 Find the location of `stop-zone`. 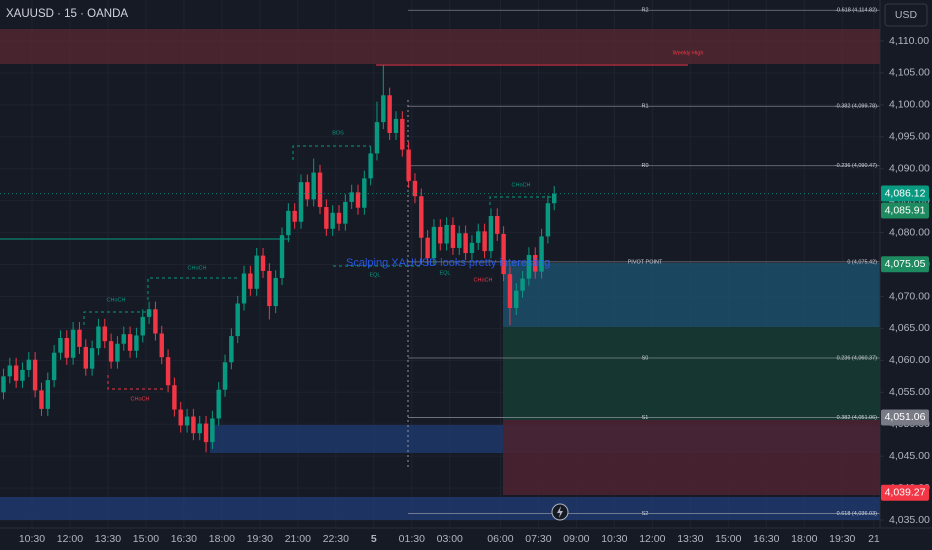

stop-zone is located at coordinates (691, 457).